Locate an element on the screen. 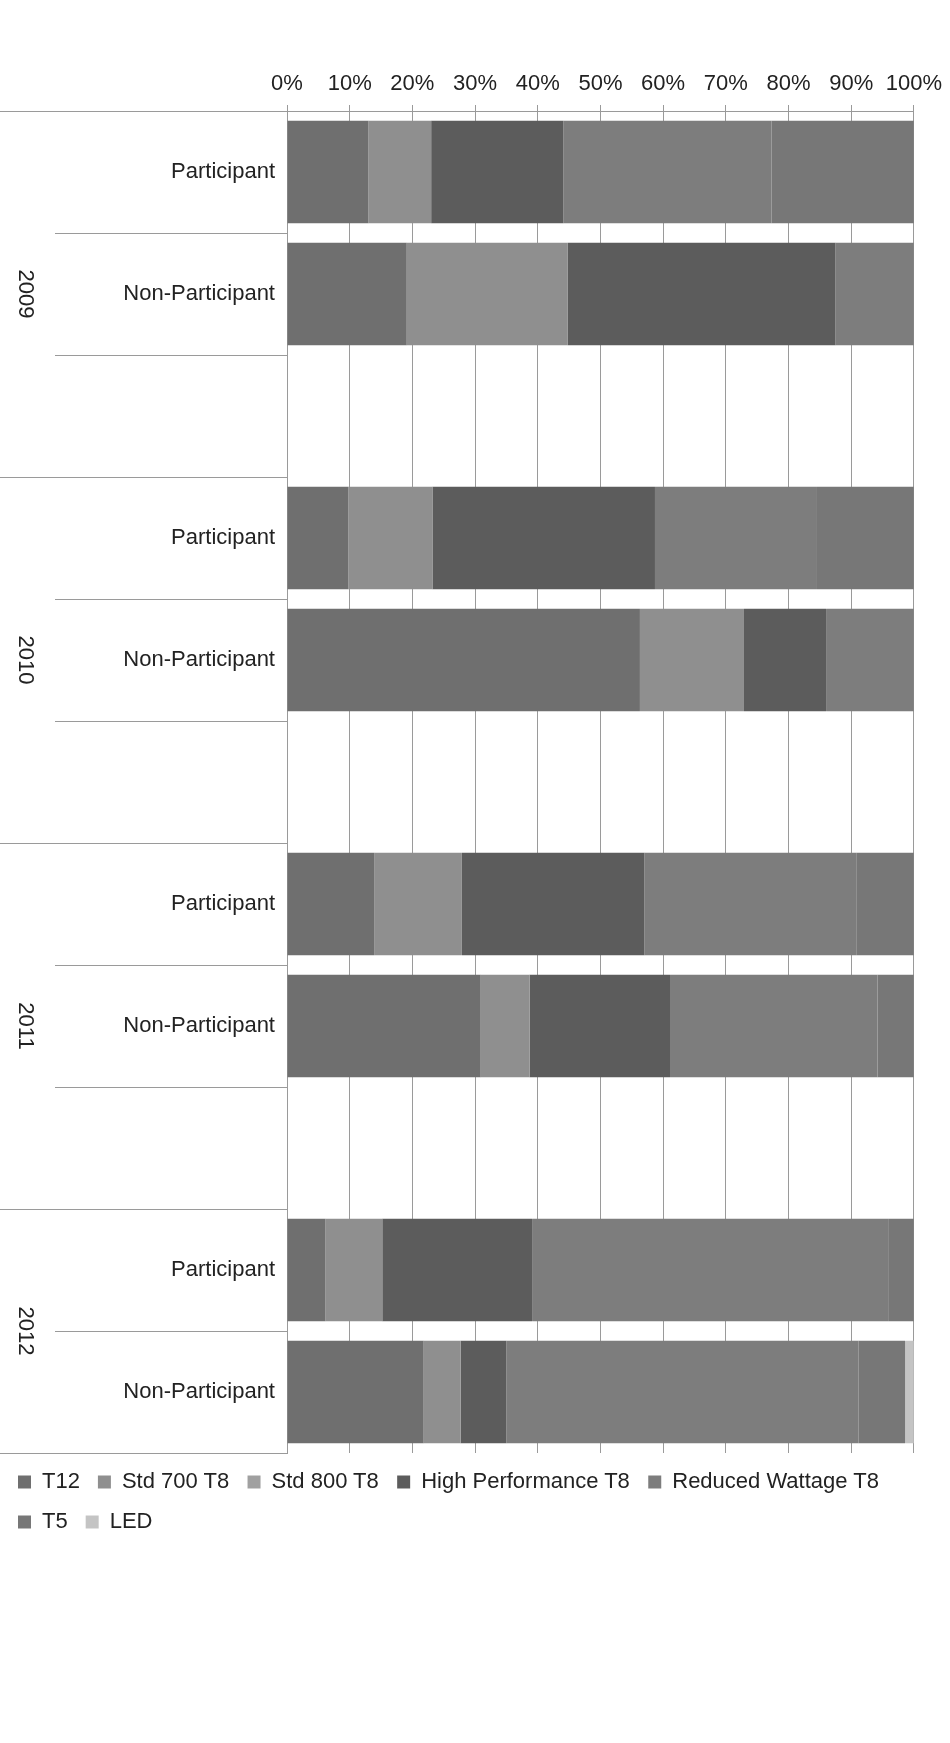 This screenshot has height=1743, width=950. x-tick-label: 100% is located at coordinates (914, 82).